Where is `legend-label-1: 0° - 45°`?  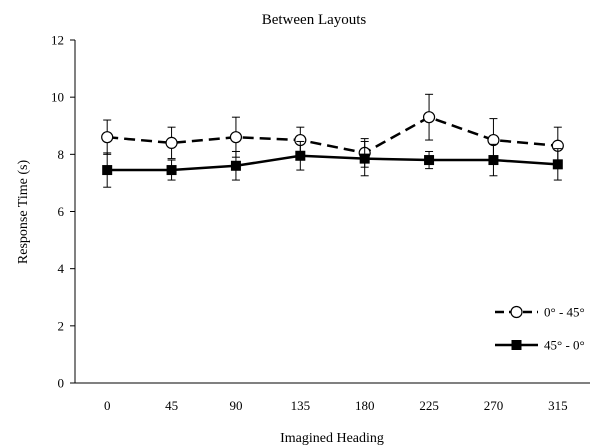
legend-label-1: 0° - 45° is located at coordinates (564, 312).